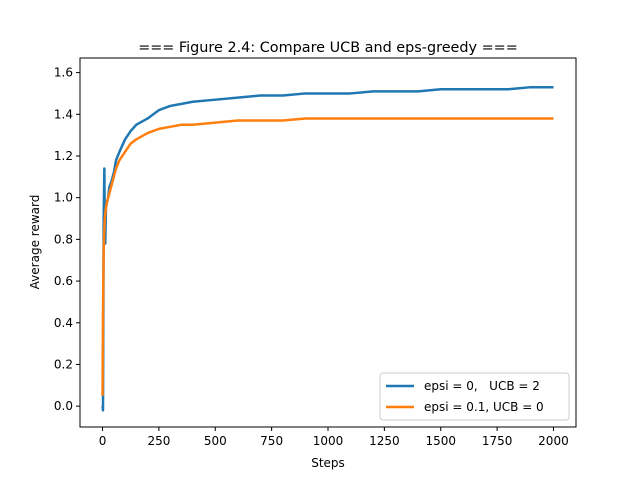 The width and height of the screenshot is (640, 480). Describe the element at coordinates (215, 441) in the screenshot. I see `x-tick-label: 500` at that location.